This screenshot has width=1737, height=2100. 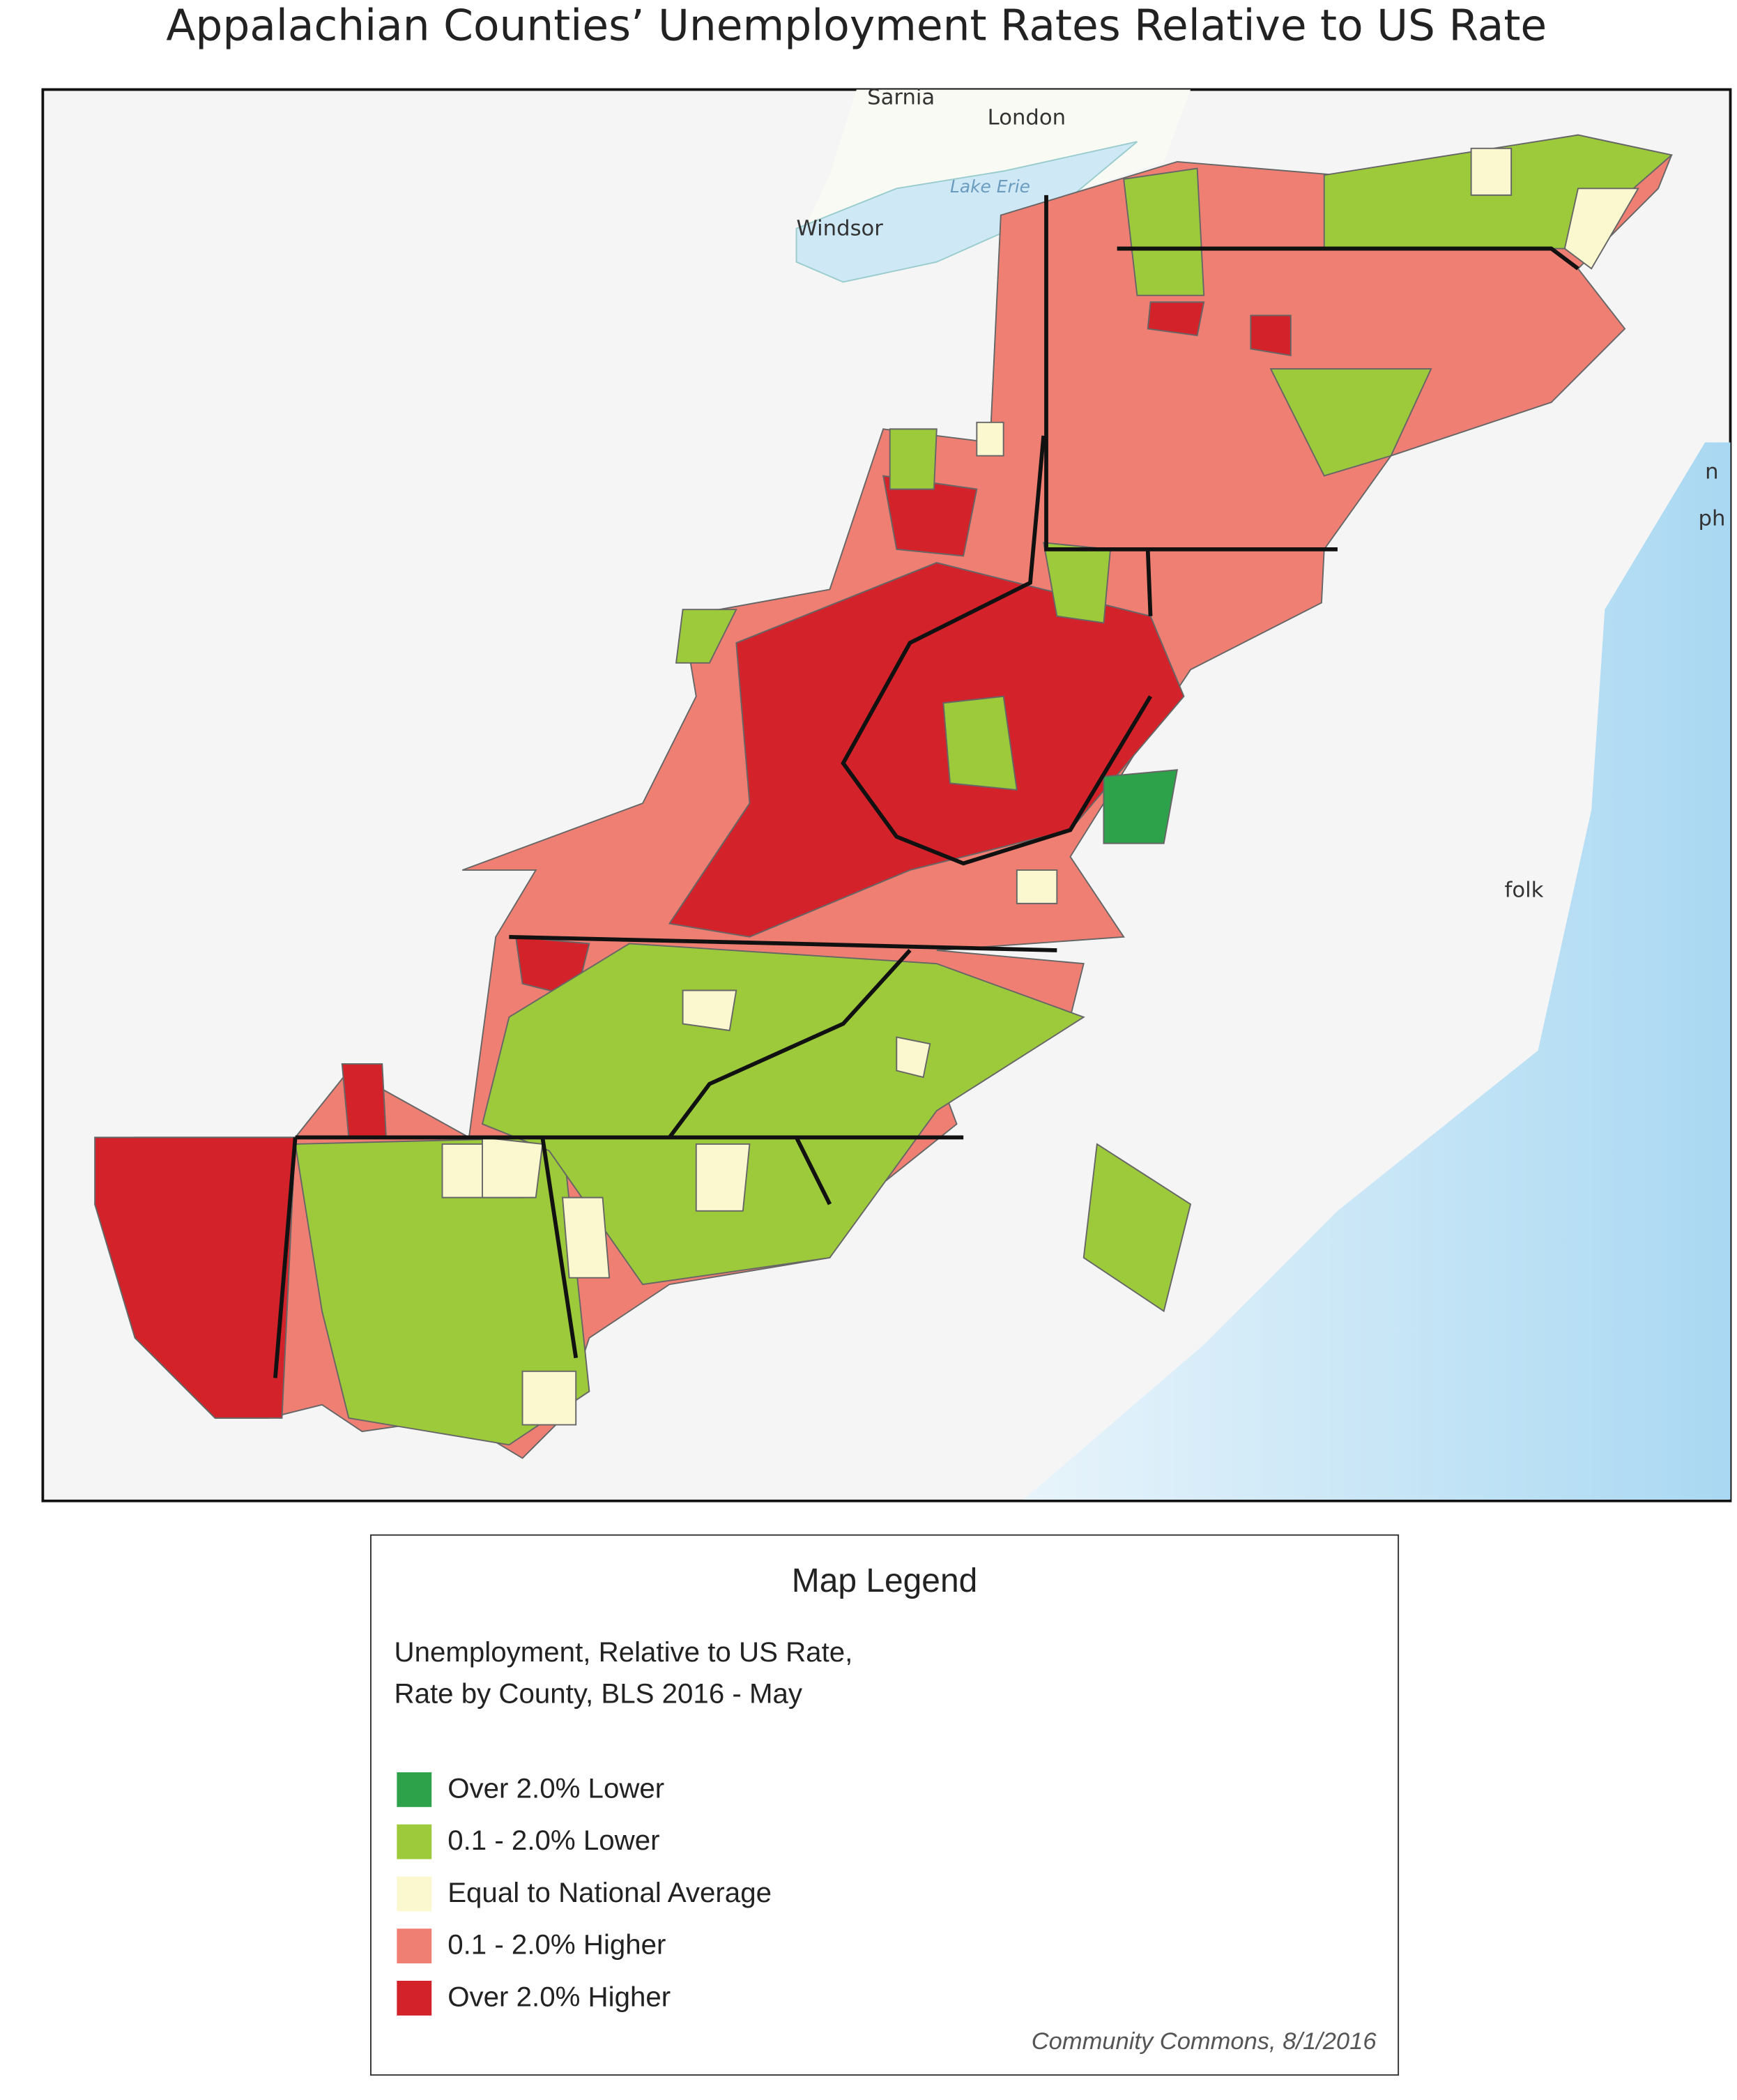 I want to click on legend-label: Over 2.0% Higher, so click(x=559, y=1997).